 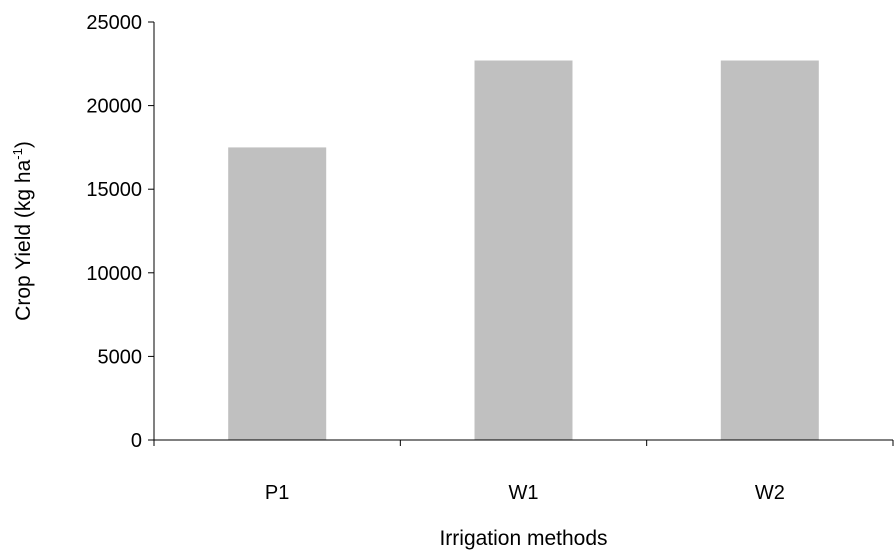 I want to click on y-tick-label: 5000, so click(x=120, y=357).